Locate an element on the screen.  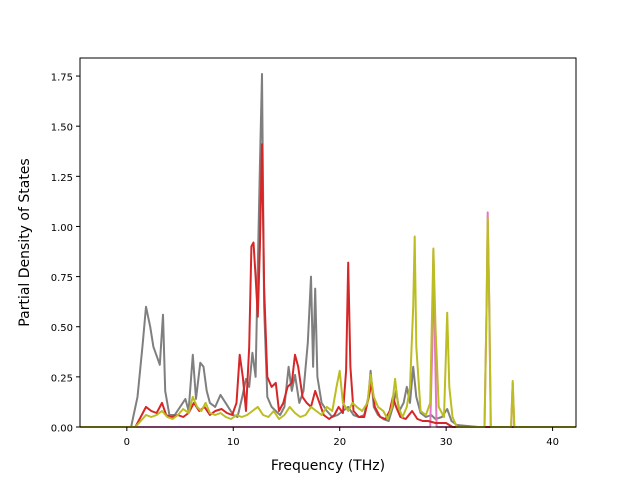
y-tick-label: 0.00 is located at coordinates (62, 429).